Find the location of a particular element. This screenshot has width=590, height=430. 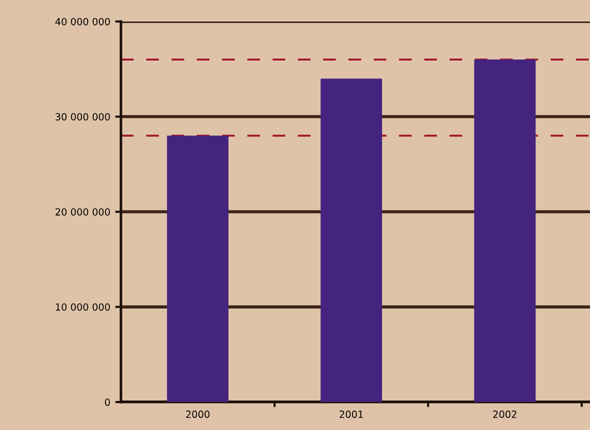

y-tick-label: 0 is located at coordinates (107, 402).